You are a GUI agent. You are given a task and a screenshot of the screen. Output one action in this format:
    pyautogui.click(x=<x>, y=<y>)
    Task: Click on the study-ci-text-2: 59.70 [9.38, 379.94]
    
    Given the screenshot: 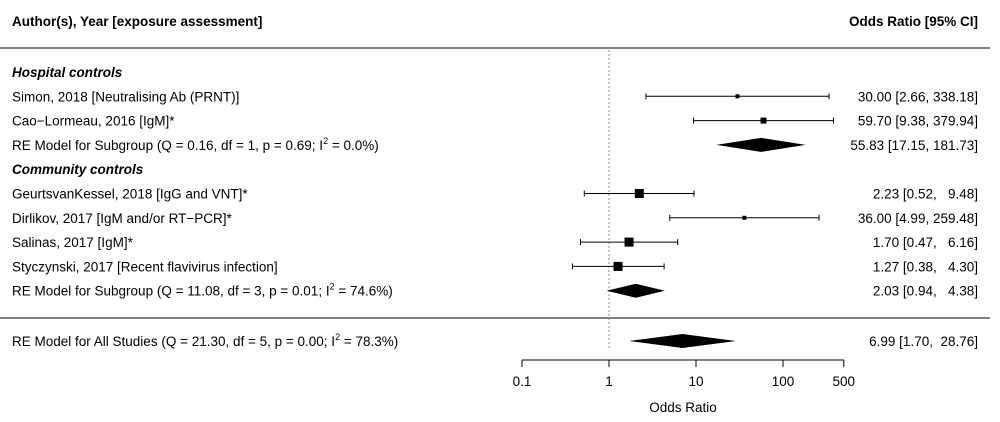 What is the action you would take?
    pyautogui.click(x=918, y=121)
    